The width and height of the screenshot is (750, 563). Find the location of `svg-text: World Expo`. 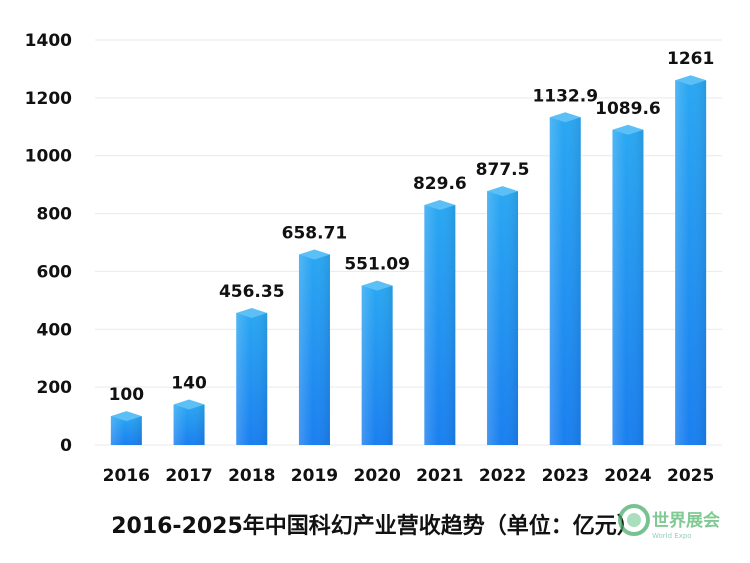

svg-text: World Expo is located at coordinates (672, 536).